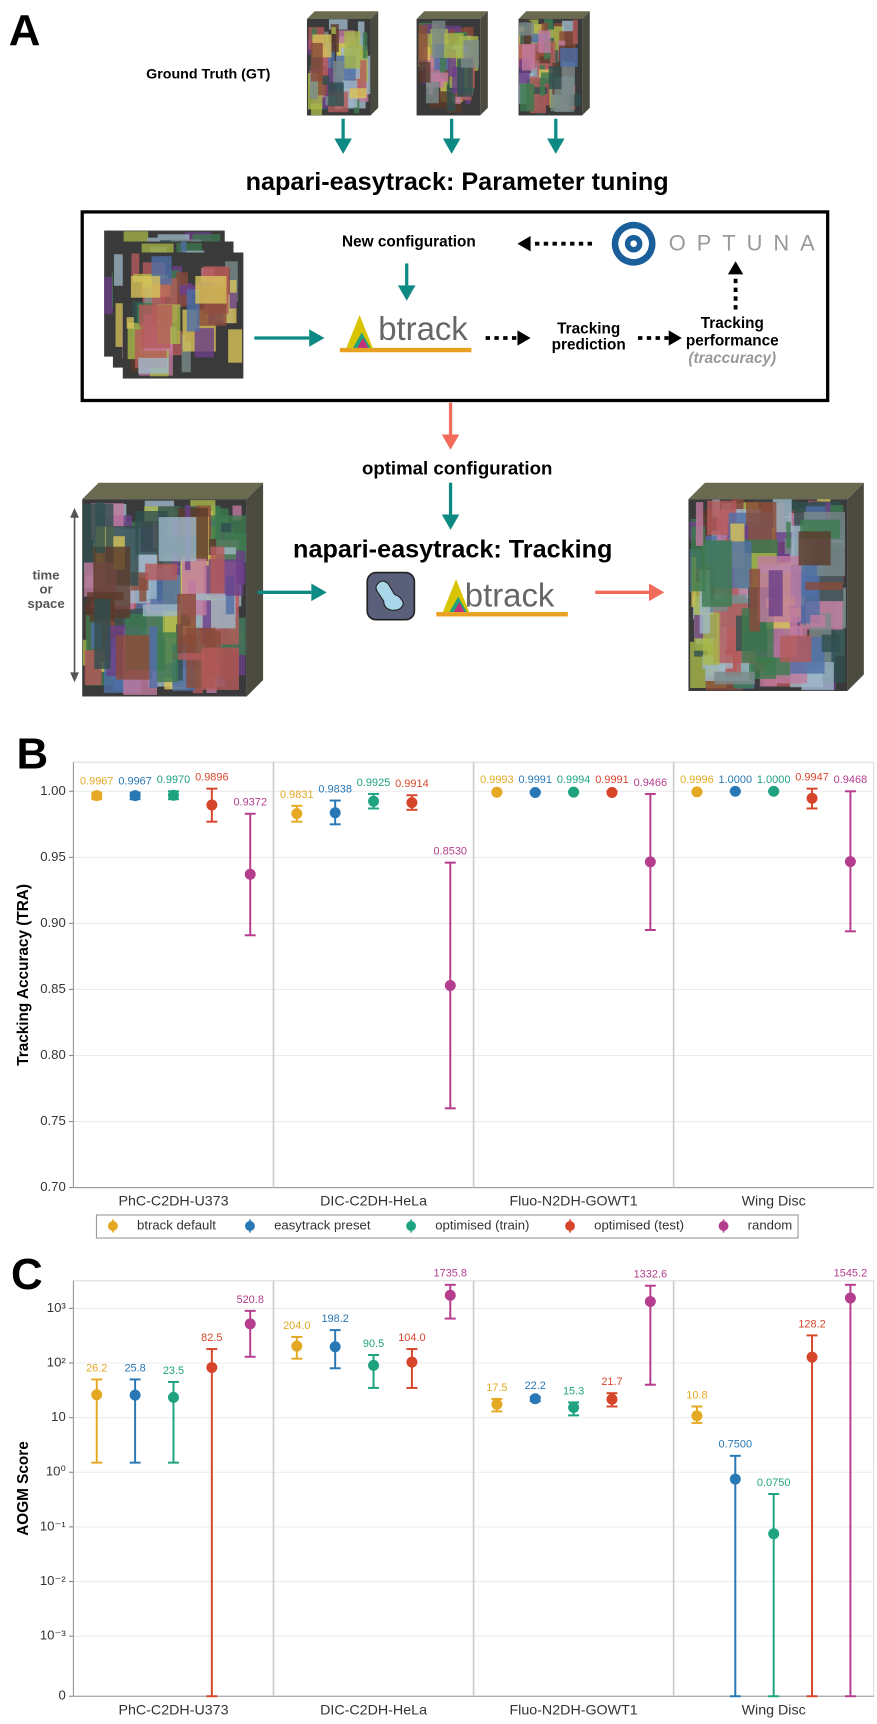 This screenshot has height=1724, width=877. I want to click on cube-top, so click(554, 15).